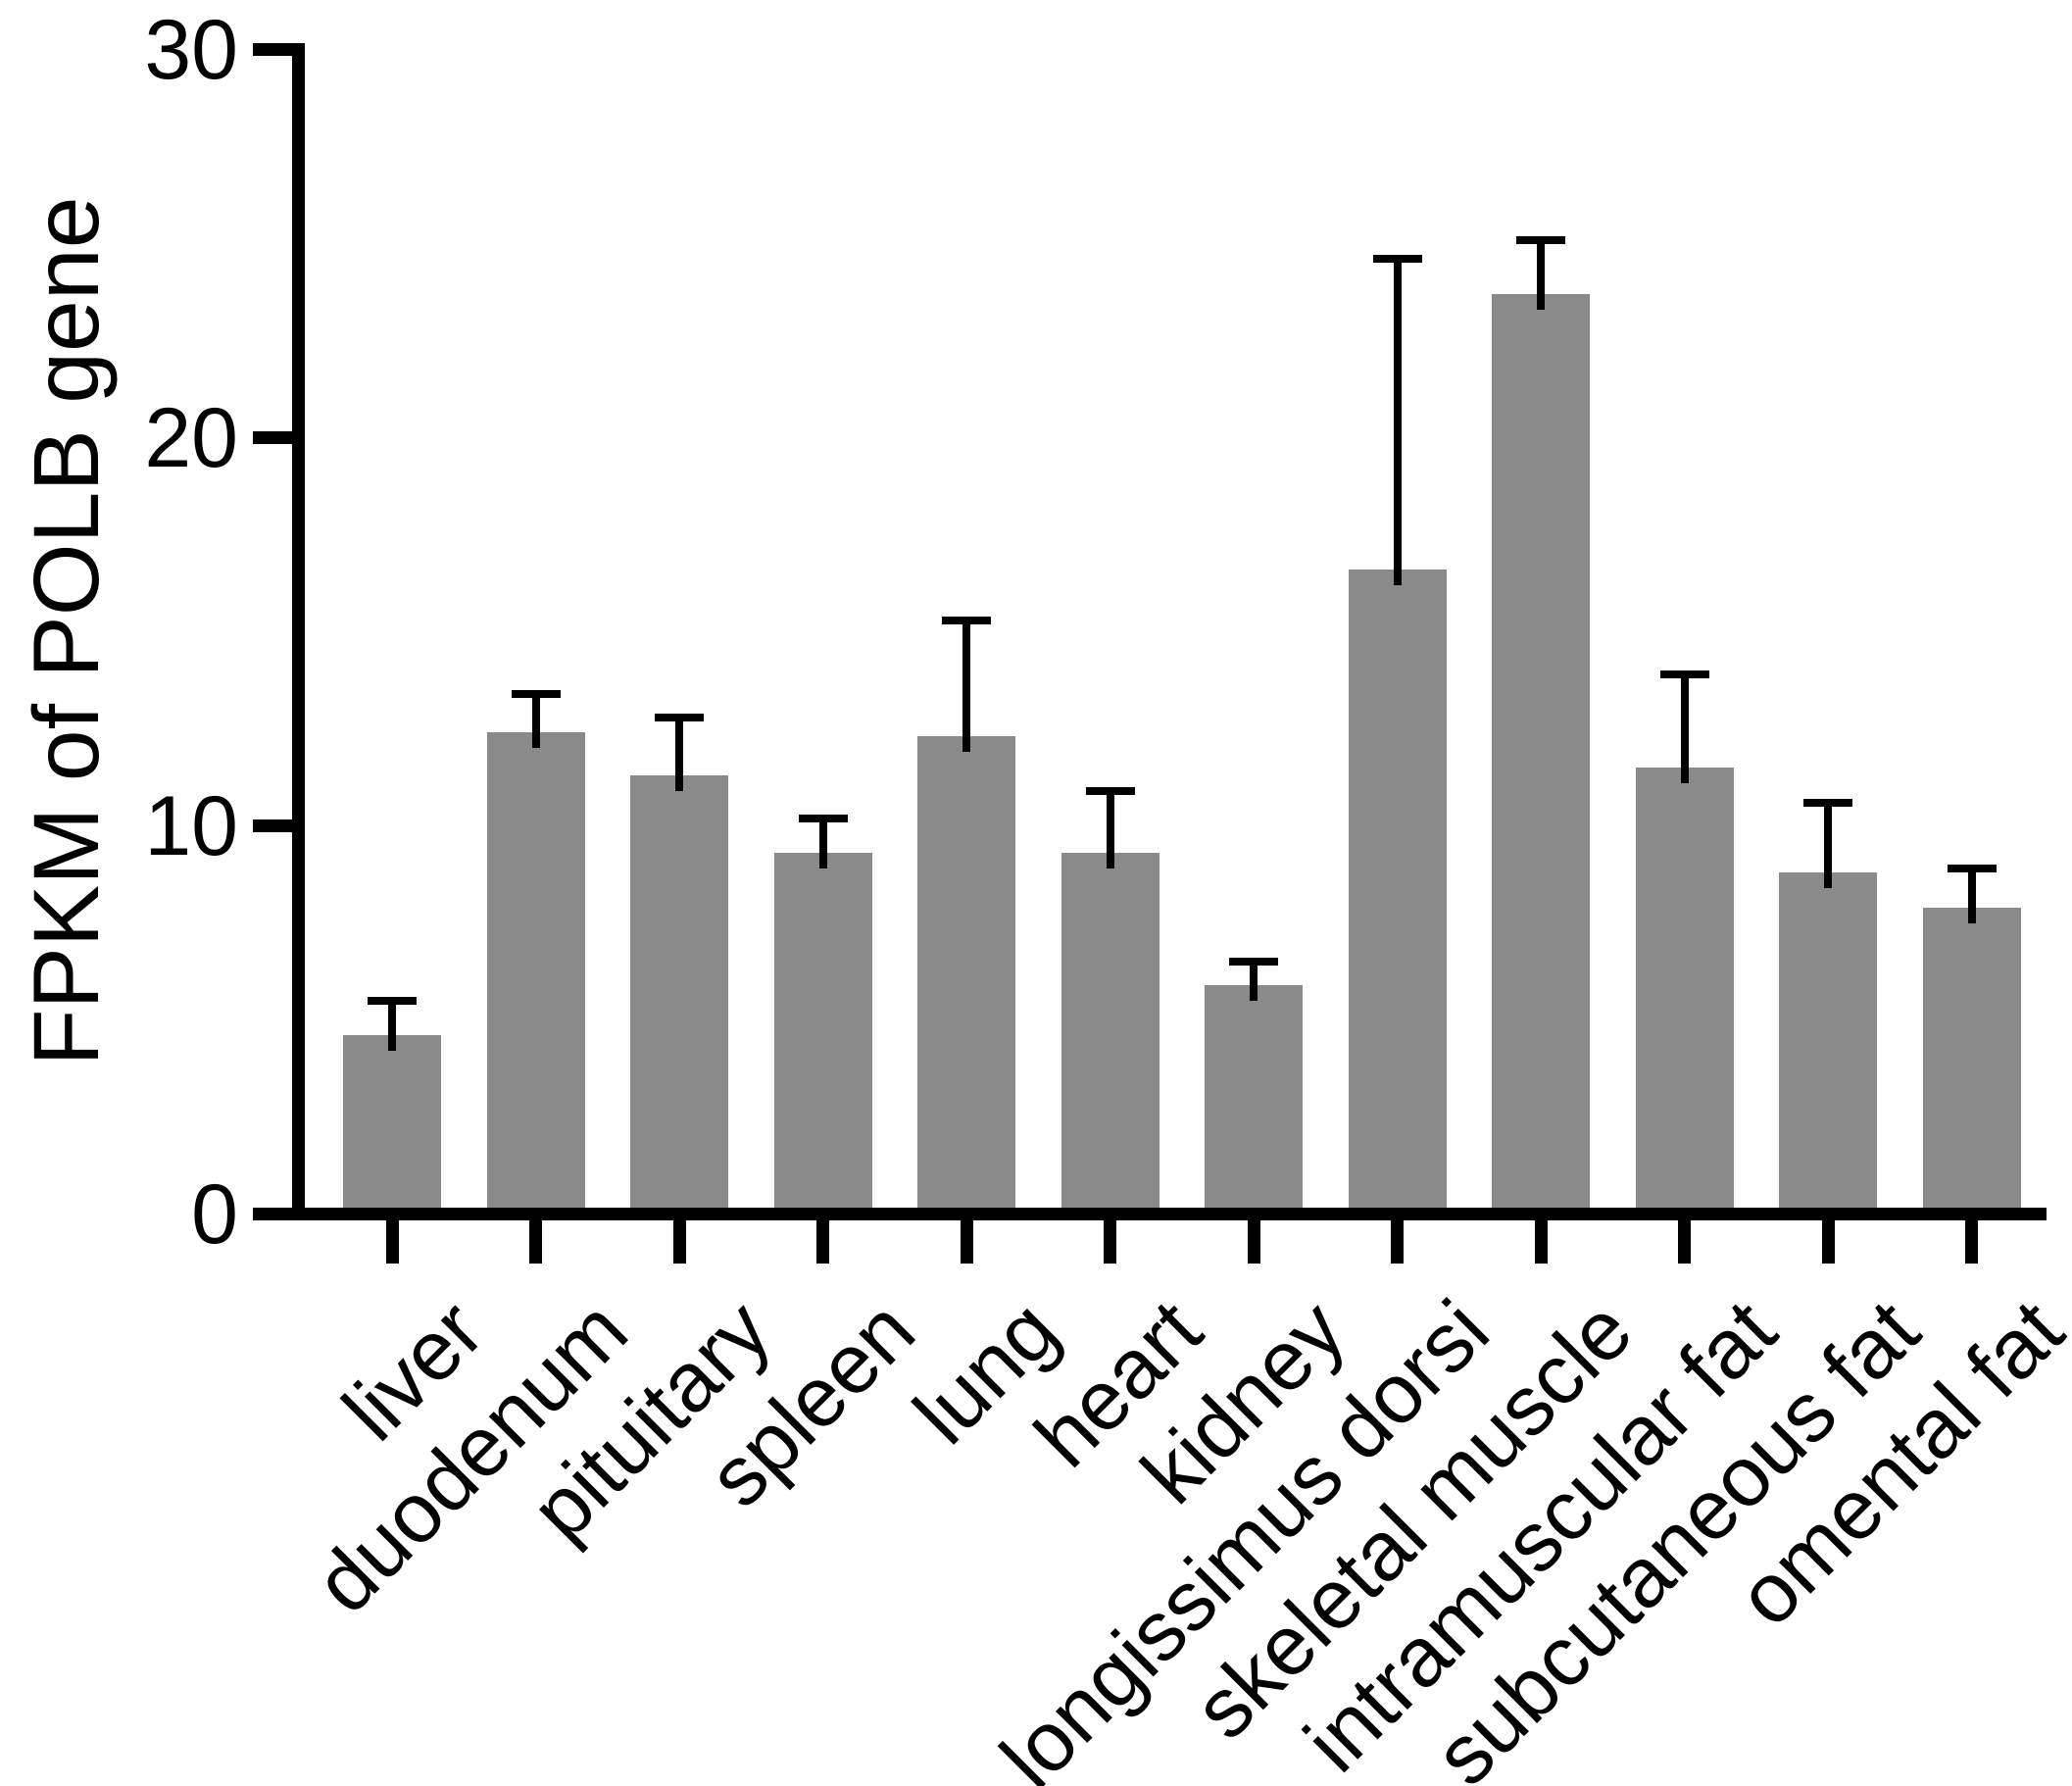 This screenshot has height=1786, width=2072. What do you see at coordinates (1150, 1214) in the screenshot?
I see `x-axis-line` at bounding box center [1150, 1214].